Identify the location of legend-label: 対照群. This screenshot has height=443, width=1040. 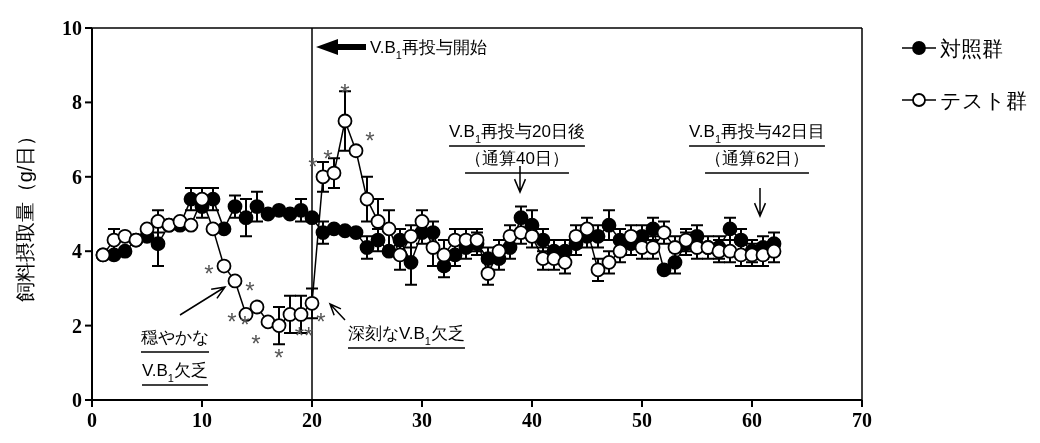
(971, 48).